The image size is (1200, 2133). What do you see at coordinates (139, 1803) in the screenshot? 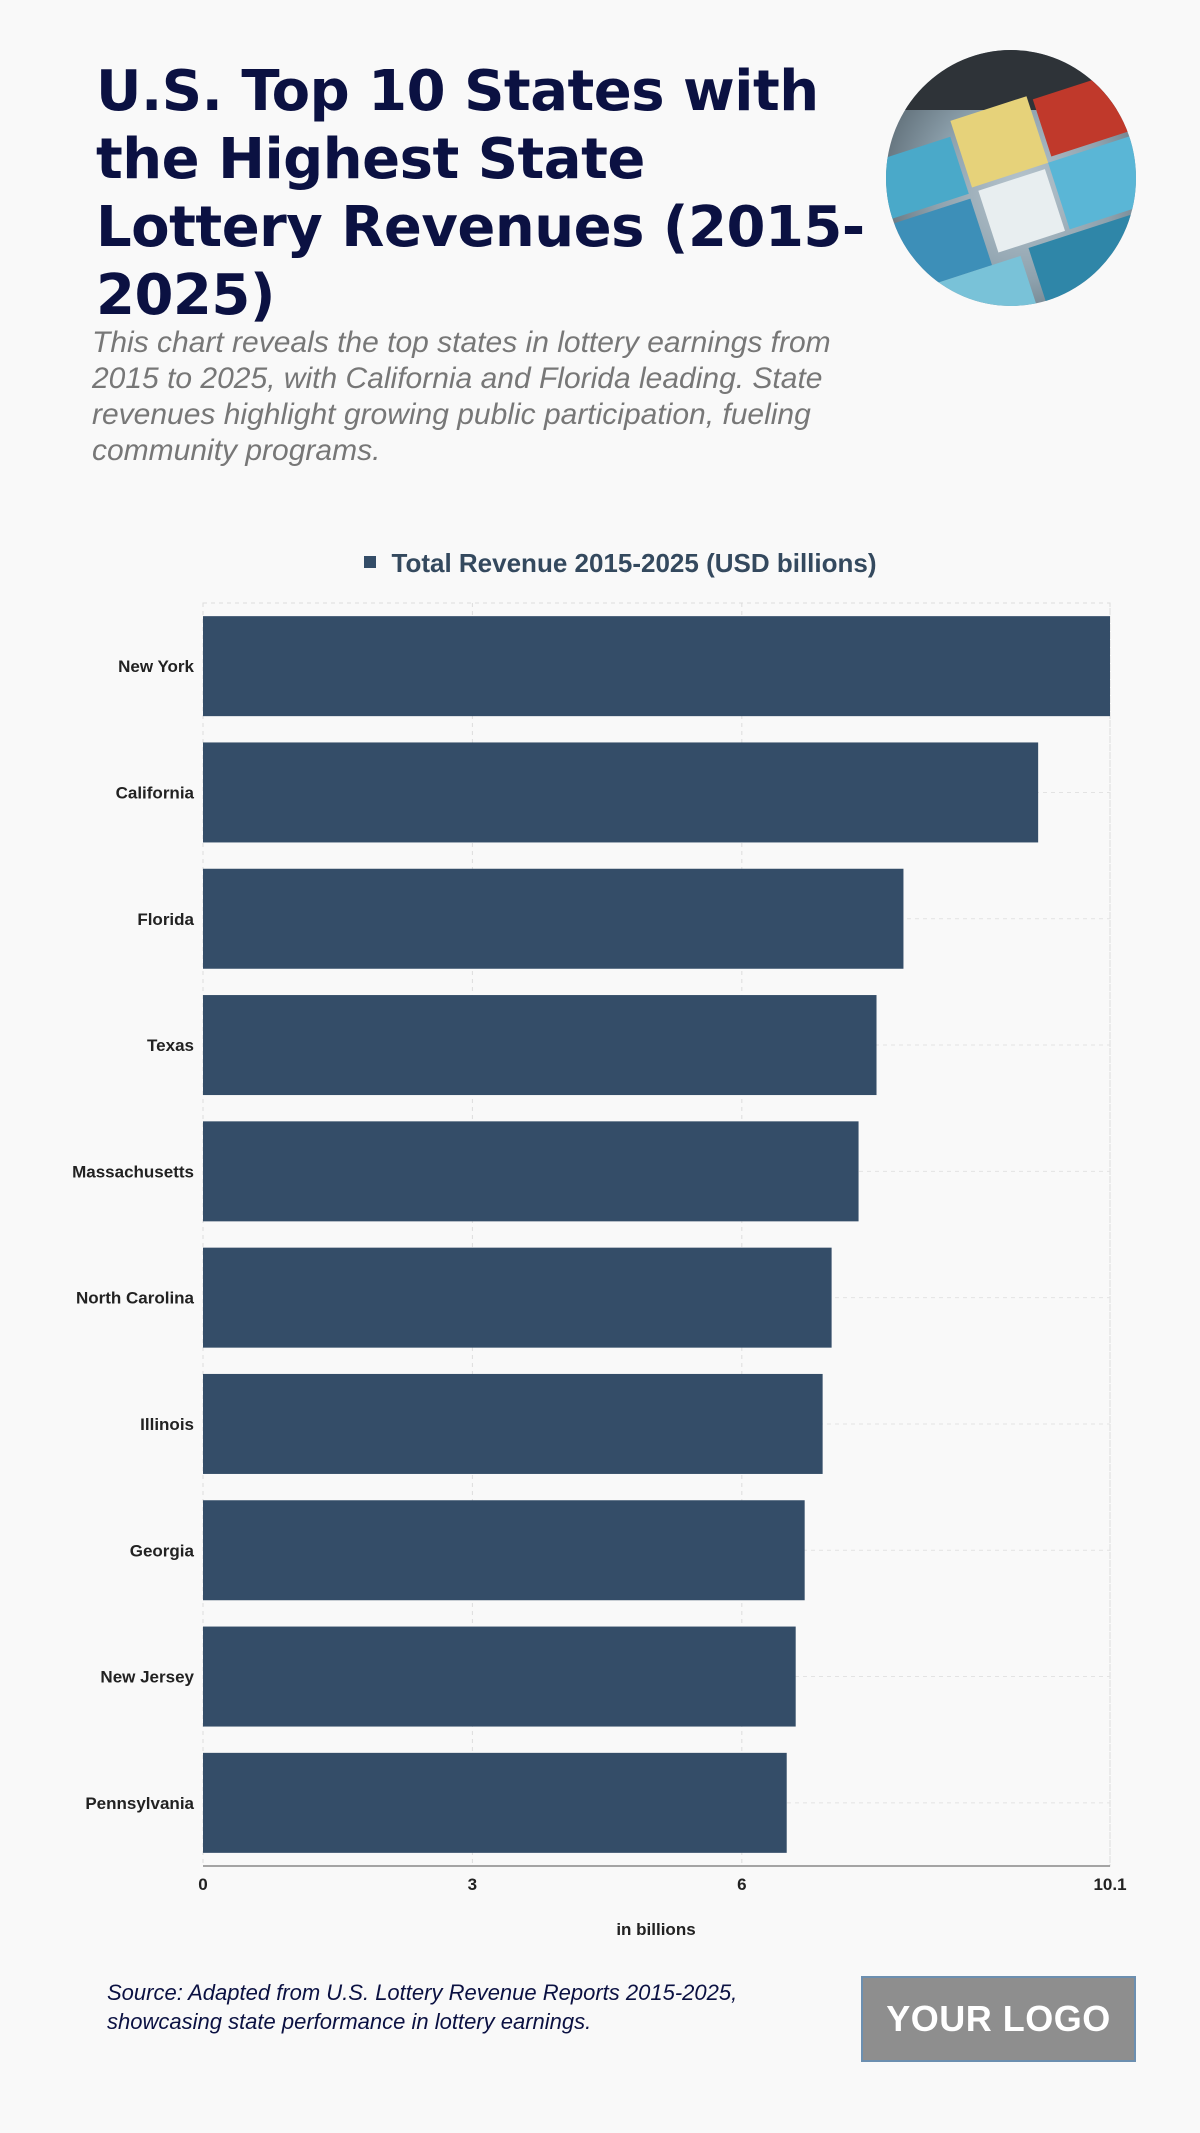
I see `y-tick-label: Pennsylvania` at bounding box center [139, 1803].